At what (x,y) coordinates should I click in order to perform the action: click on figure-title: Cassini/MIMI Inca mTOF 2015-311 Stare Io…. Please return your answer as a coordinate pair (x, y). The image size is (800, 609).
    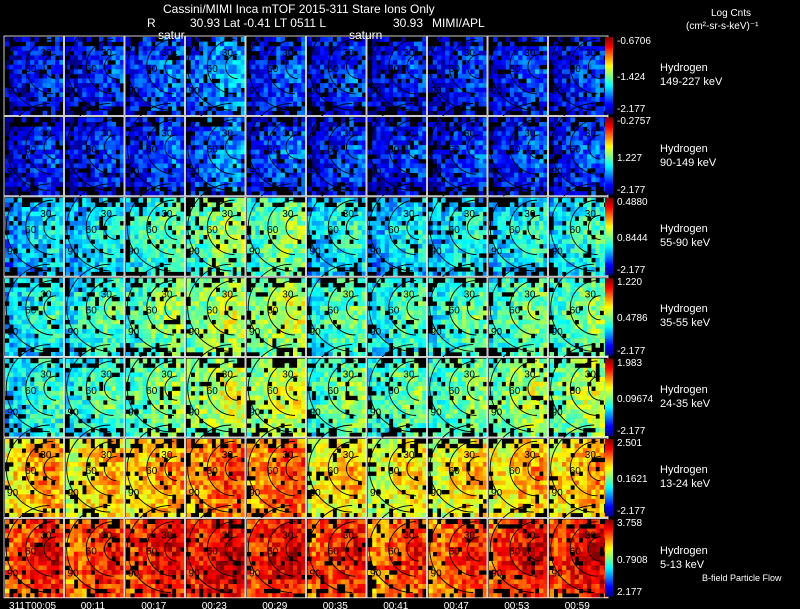
    Looking at the image, I should click on (299, 9).